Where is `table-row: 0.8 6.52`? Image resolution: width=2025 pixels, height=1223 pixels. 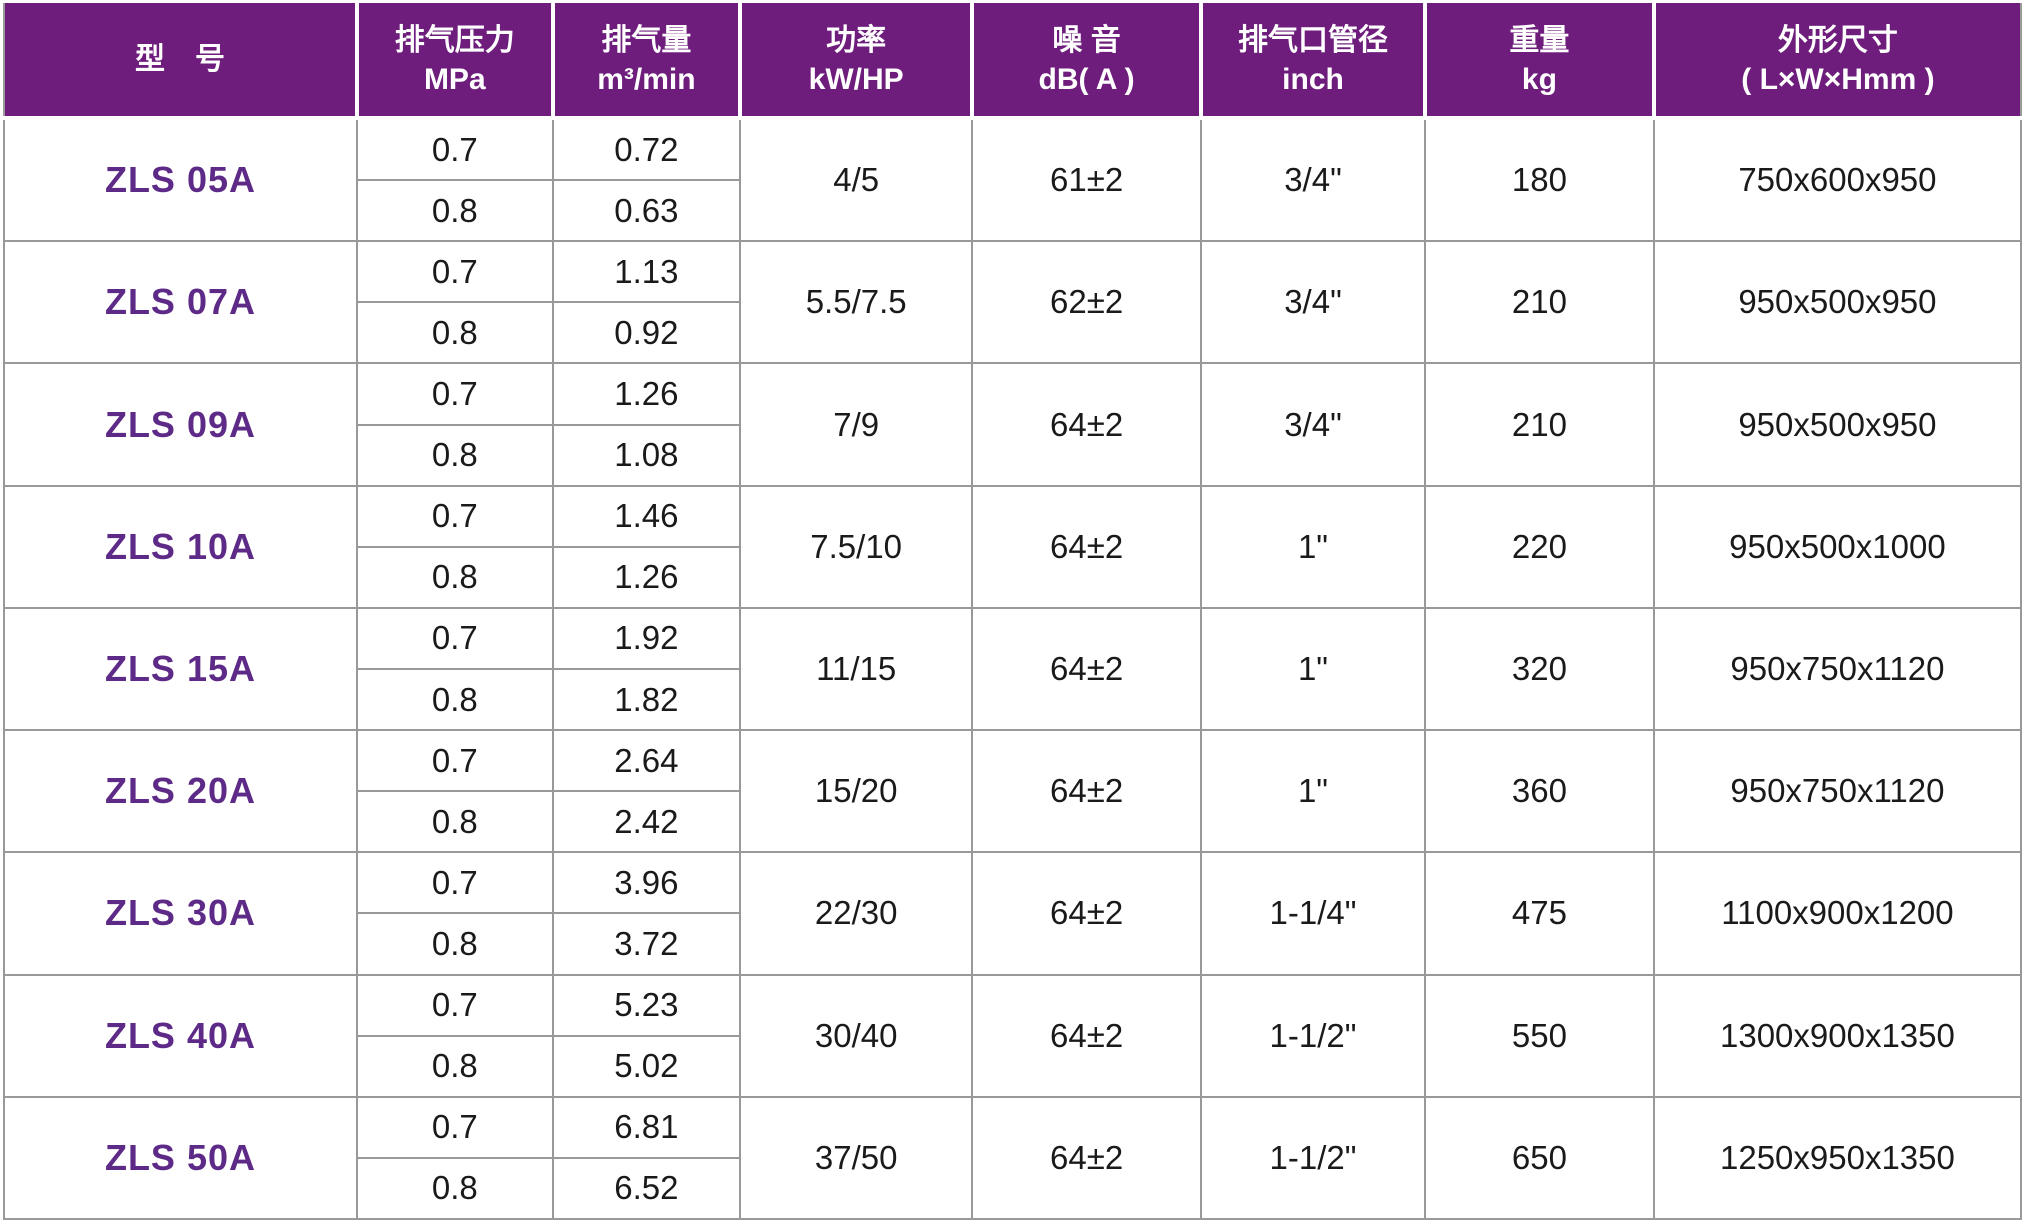 table-row: 0.8 6.52 is located at coordinates (1012, 1188).